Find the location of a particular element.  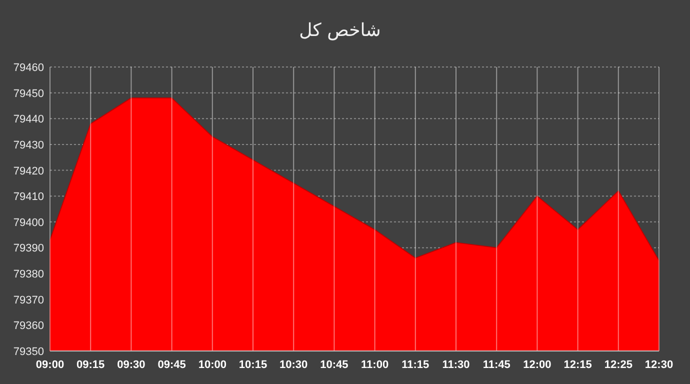

x-tick-label: 10:30 is located at coordinates (294, 365).